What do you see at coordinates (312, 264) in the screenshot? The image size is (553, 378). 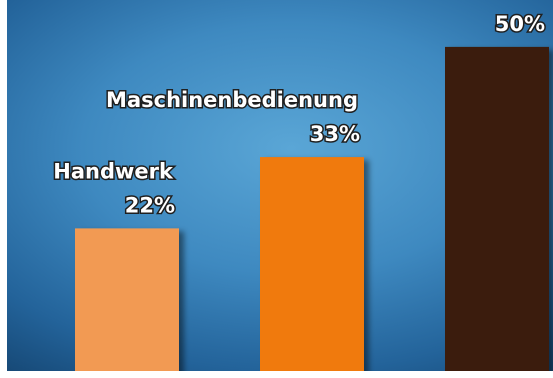 I see `bar-maschinenbedienung` at bounding box center [312, 264].